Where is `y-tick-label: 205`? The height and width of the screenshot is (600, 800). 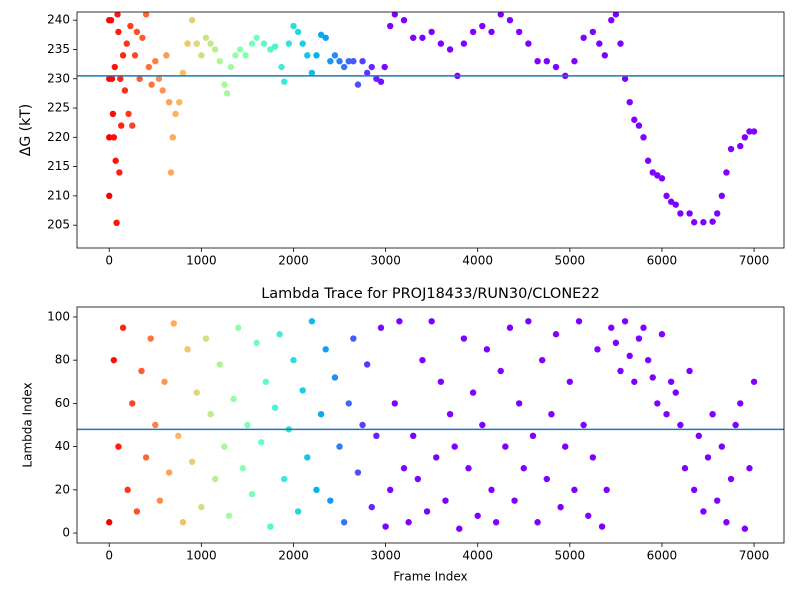
y-tick-label: 205 is located at coordinates (58, 225).